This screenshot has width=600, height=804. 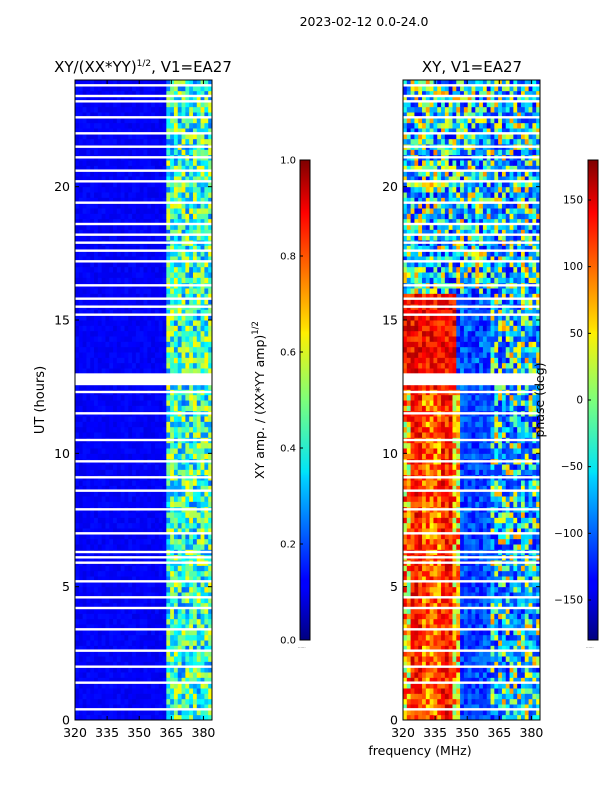 I want to click on x-tick-label: 335, so click(x=107, y=732).